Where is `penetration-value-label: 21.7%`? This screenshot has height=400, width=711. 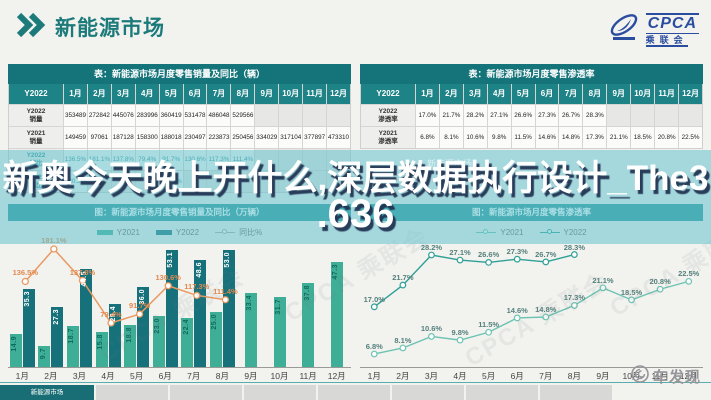
penetration-value-label: 21.7% is located at coordinates (403, 278).